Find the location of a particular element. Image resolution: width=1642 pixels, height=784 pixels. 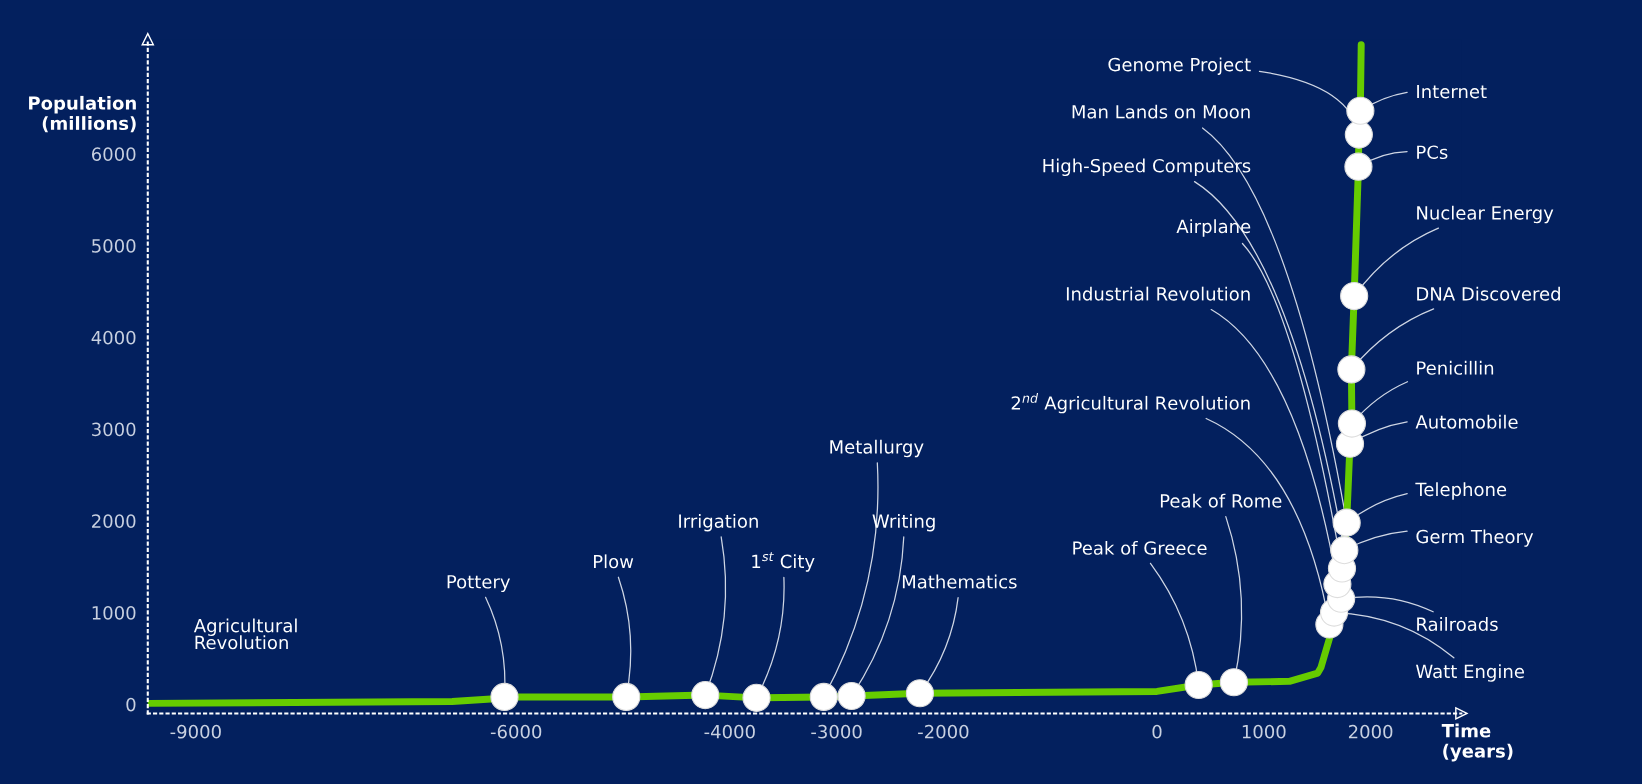

annotation: 1$^{st}$ City is located at coordinates (783, 562).